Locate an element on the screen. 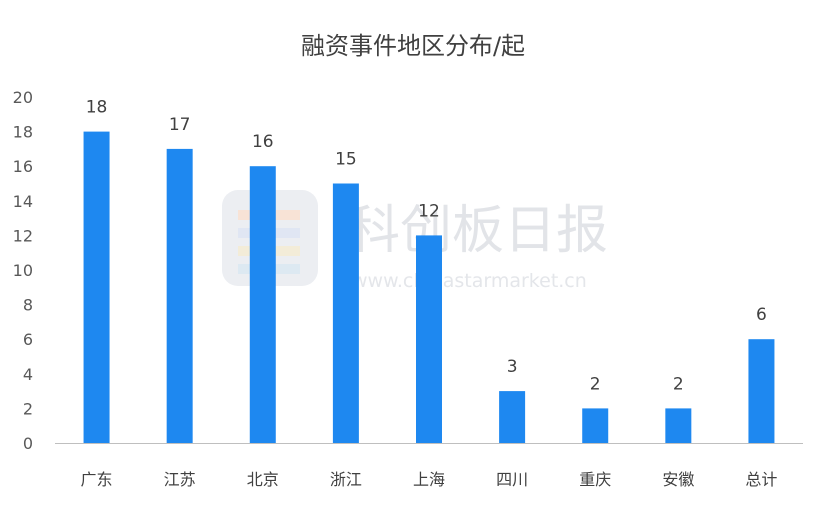 The image size is (827, 507). category-label: 重庆 is located at coordinates (595, 479).